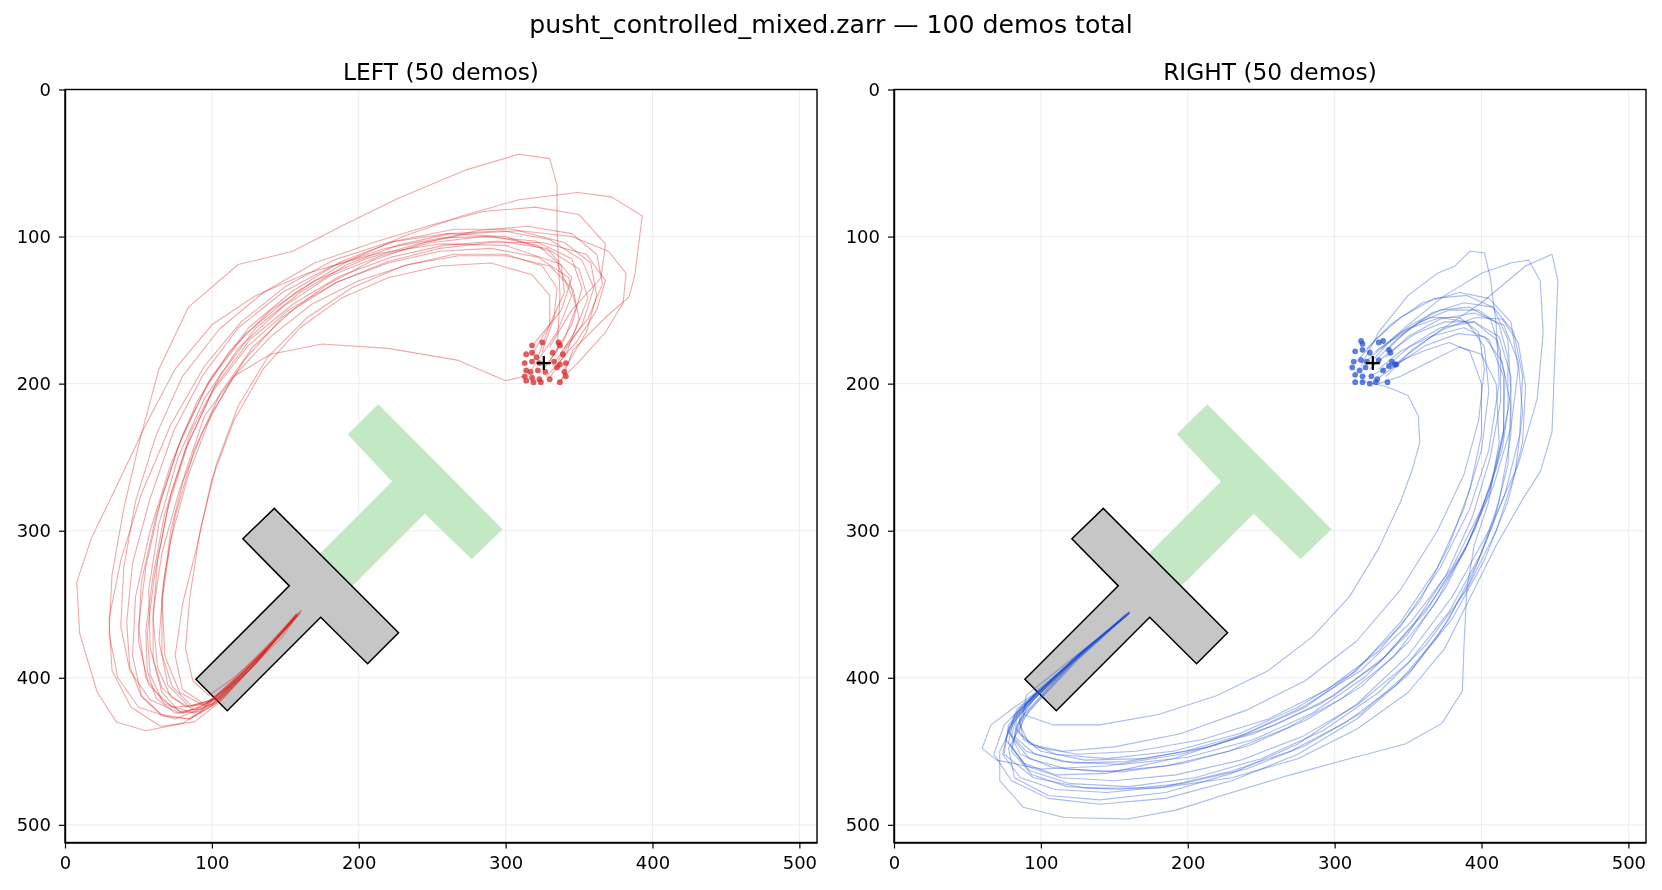  I want to click on chart-title: RIGHT (50 demos), so click(1270, 71).